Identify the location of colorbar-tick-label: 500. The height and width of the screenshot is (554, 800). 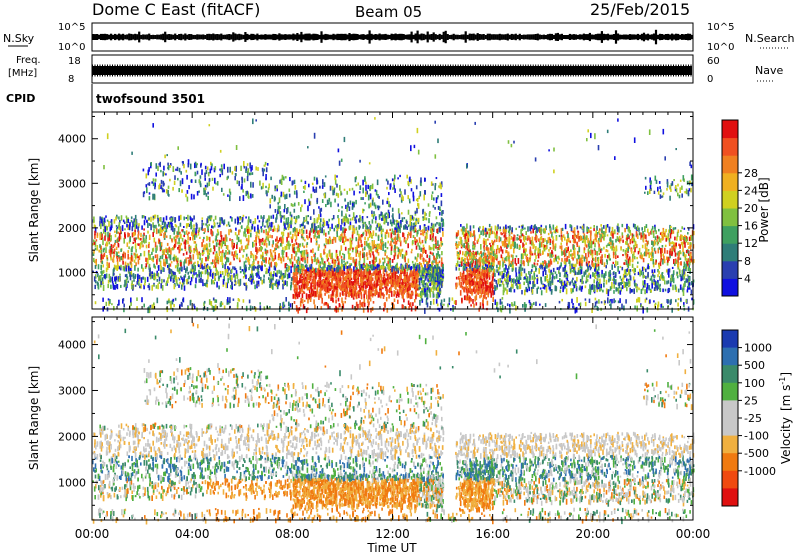
(754, 365).